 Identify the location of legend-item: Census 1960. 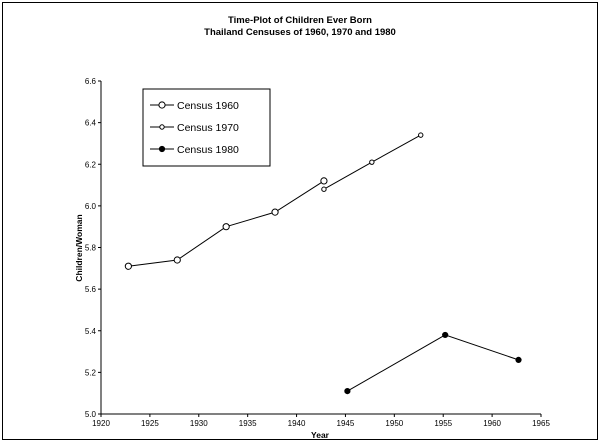
(194, 106).